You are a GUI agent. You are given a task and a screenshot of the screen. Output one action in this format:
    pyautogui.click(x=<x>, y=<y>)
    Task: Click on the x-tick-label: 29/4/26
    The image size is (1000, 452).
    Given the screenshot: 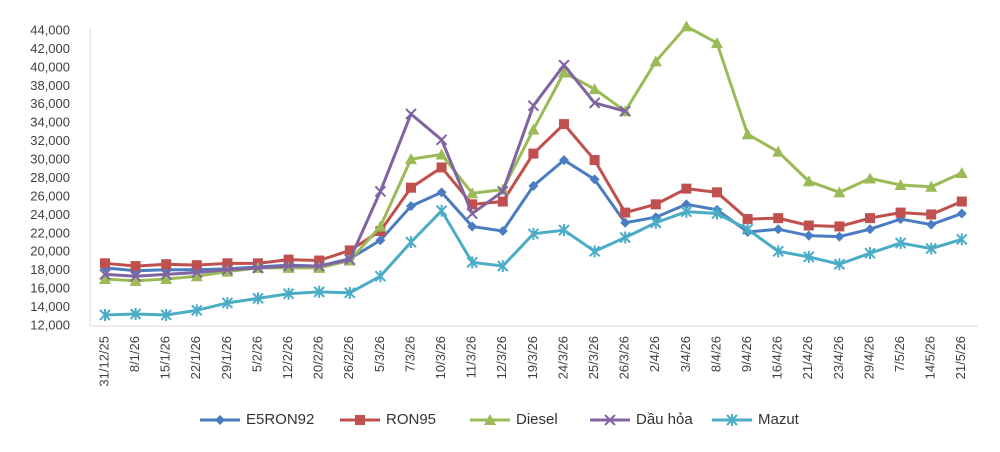 What is the action you would take?
    pyautogui.click(x=868, y=357)
    